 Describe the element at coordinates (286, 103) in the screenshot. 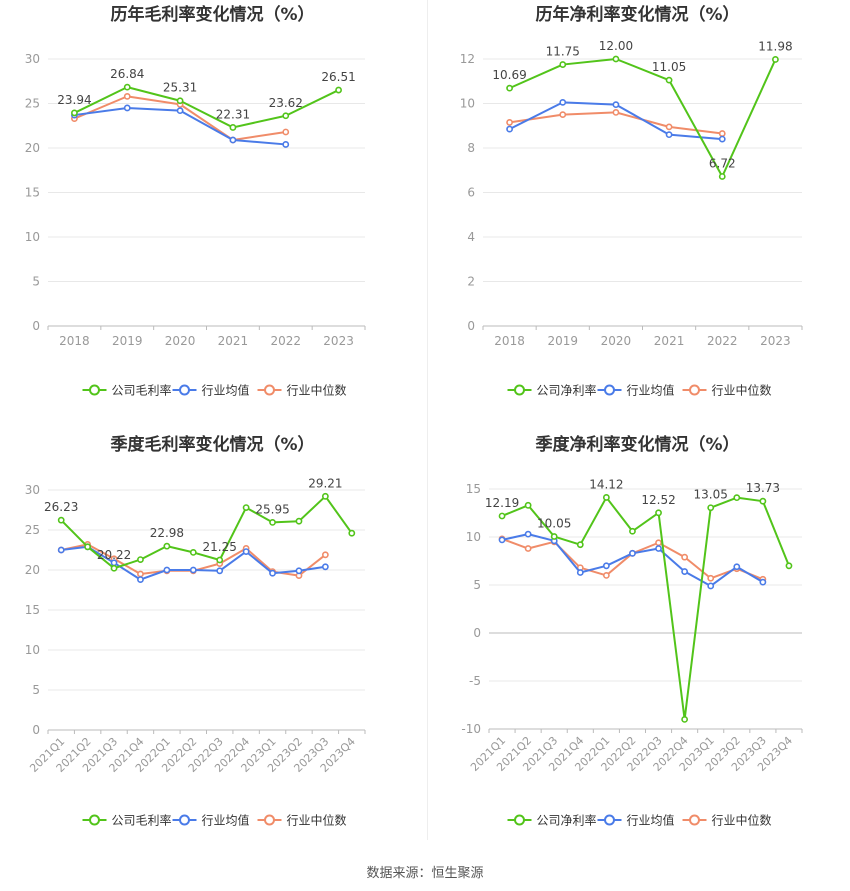

I see `data-label: 23.62` at that location.